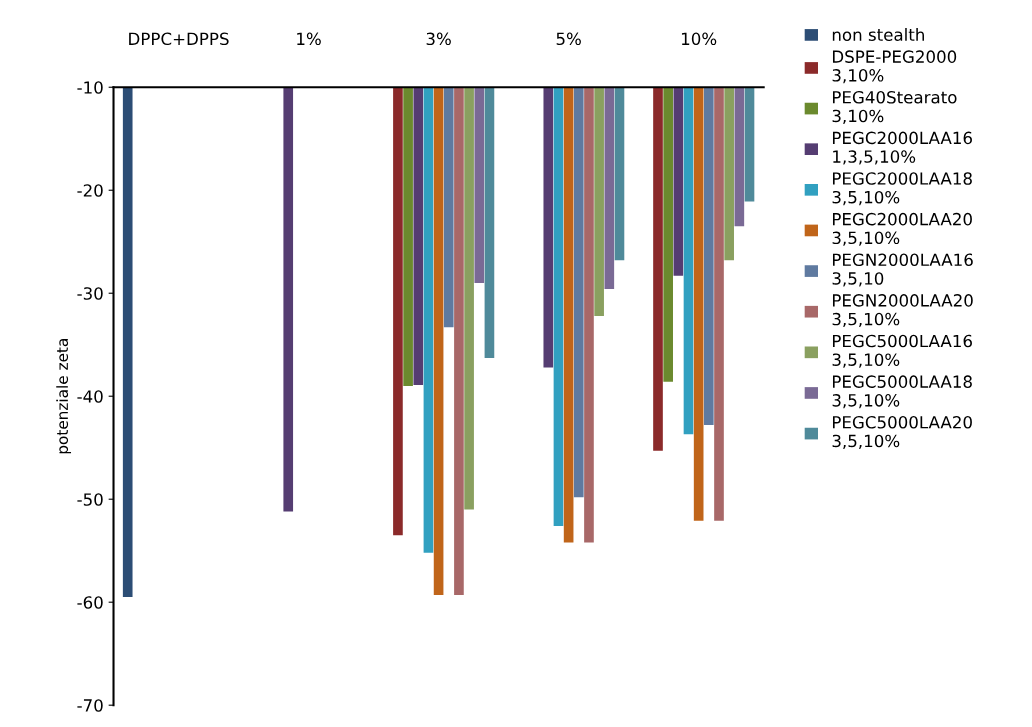  I want to click on x-tick-label: DPPC+DPPS, so click(179, 39).